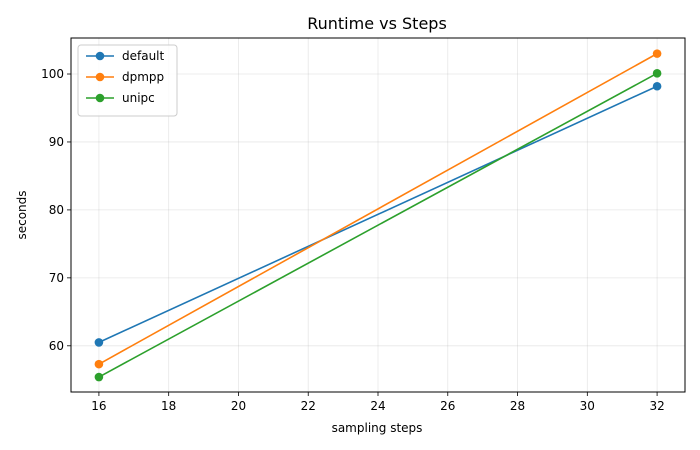  What do you see at coordinates (656, 406) in the screenshot?
I see `x-tick-label: 32` at bounding box center [656, 406].